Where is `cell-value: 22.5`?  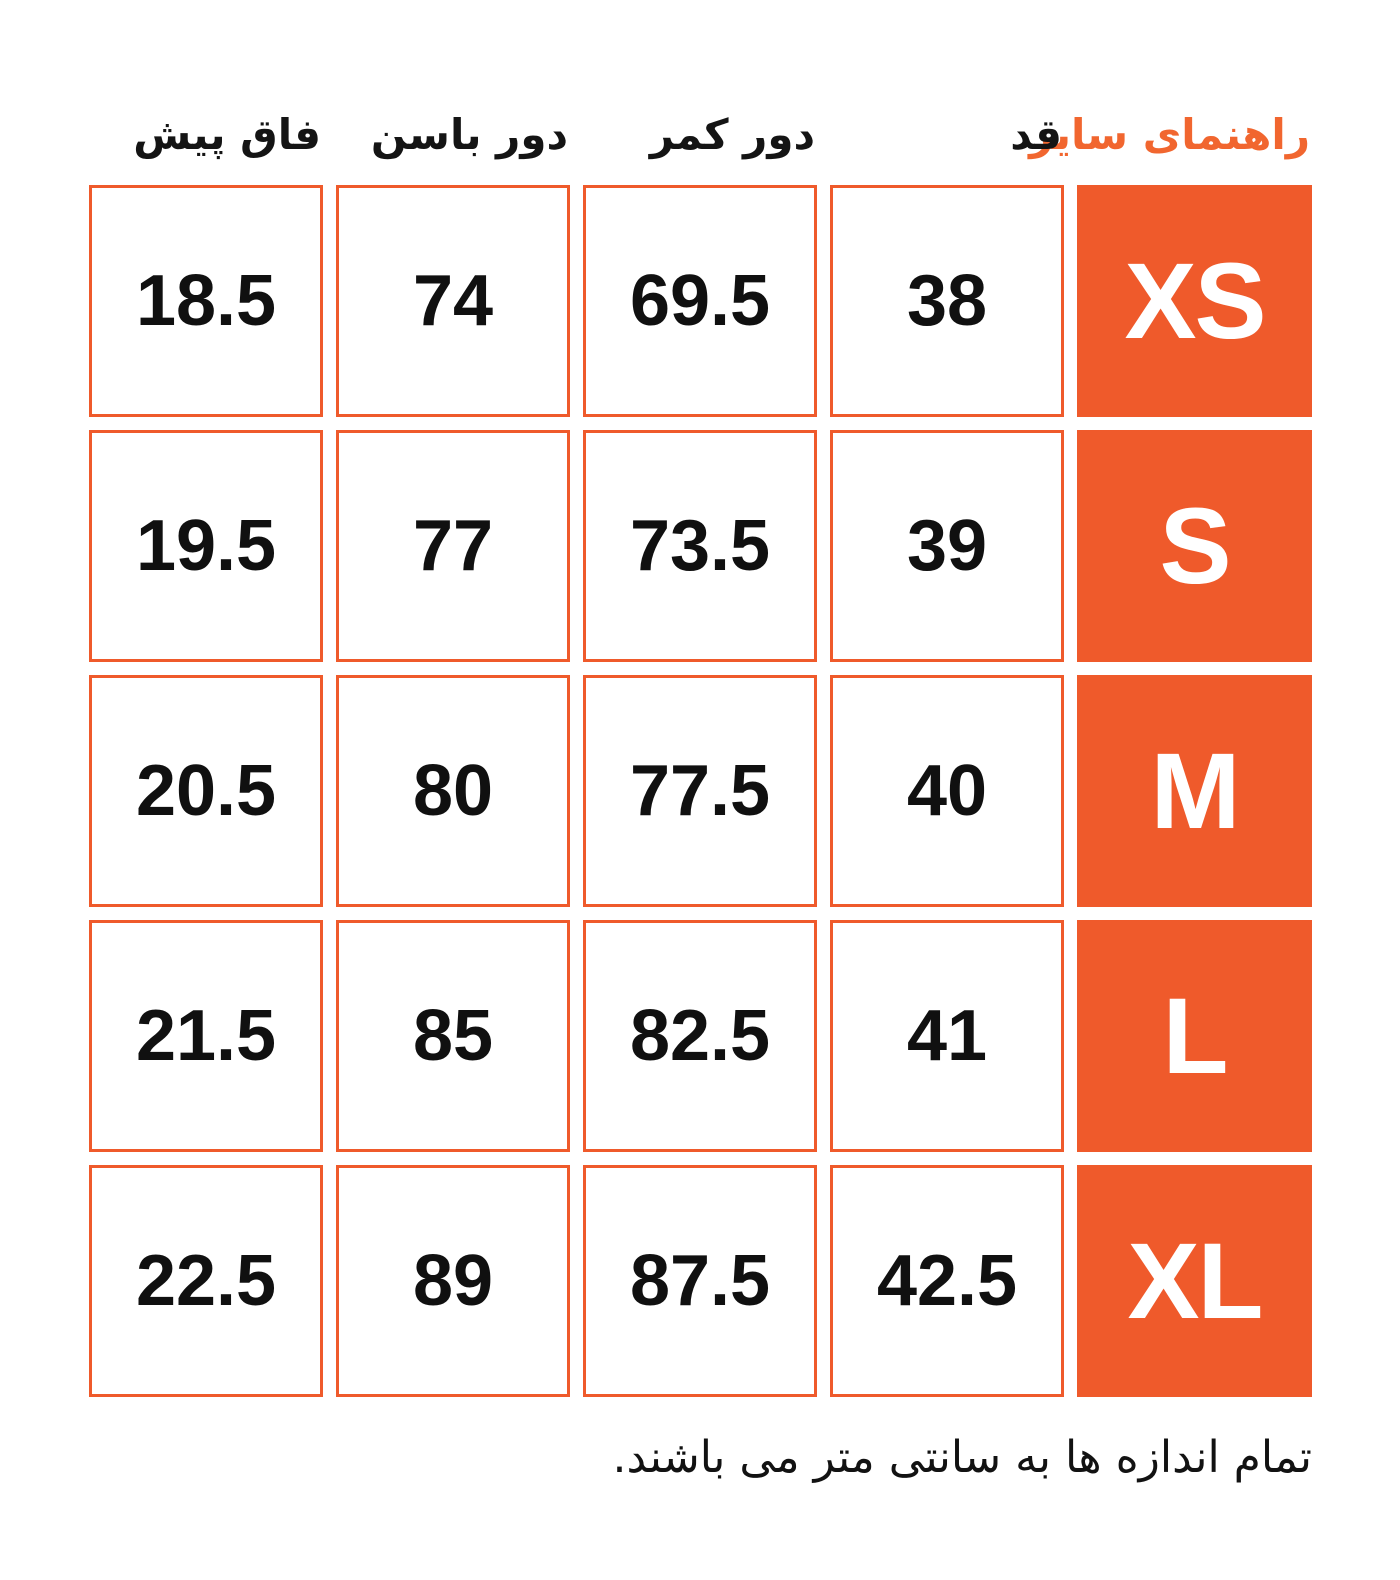 cell-value: 22.5 is located at coordinates (206, 1281).